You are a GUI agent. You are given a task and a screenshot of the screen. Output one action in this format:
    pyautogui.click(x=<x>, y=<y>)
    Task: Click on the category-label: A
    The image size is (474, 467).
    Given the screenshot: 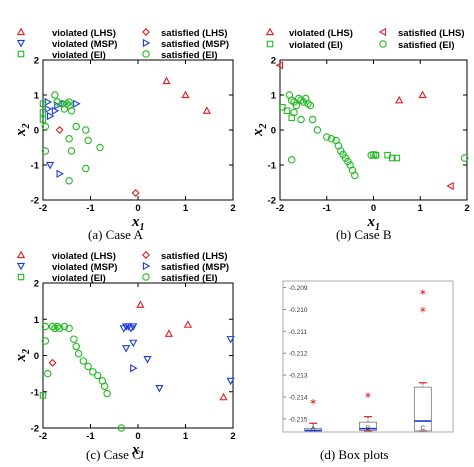 What is the action you would take?
    pyautogui.click(x=313, y=428)
    